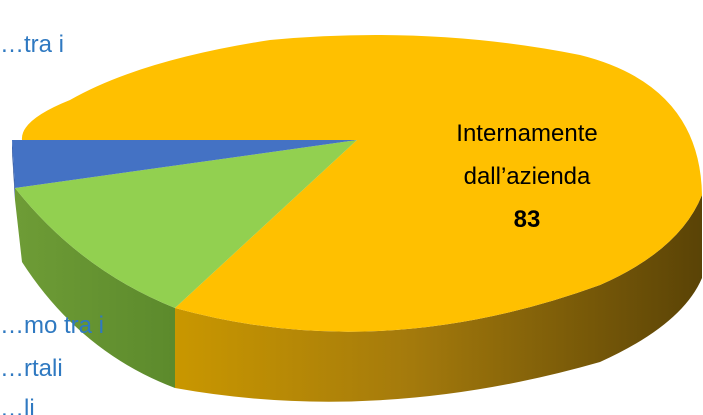 Image resolution: width=703 pixels, height=415 pixels. I want to click on slice-side-blue, so click(13, 170).